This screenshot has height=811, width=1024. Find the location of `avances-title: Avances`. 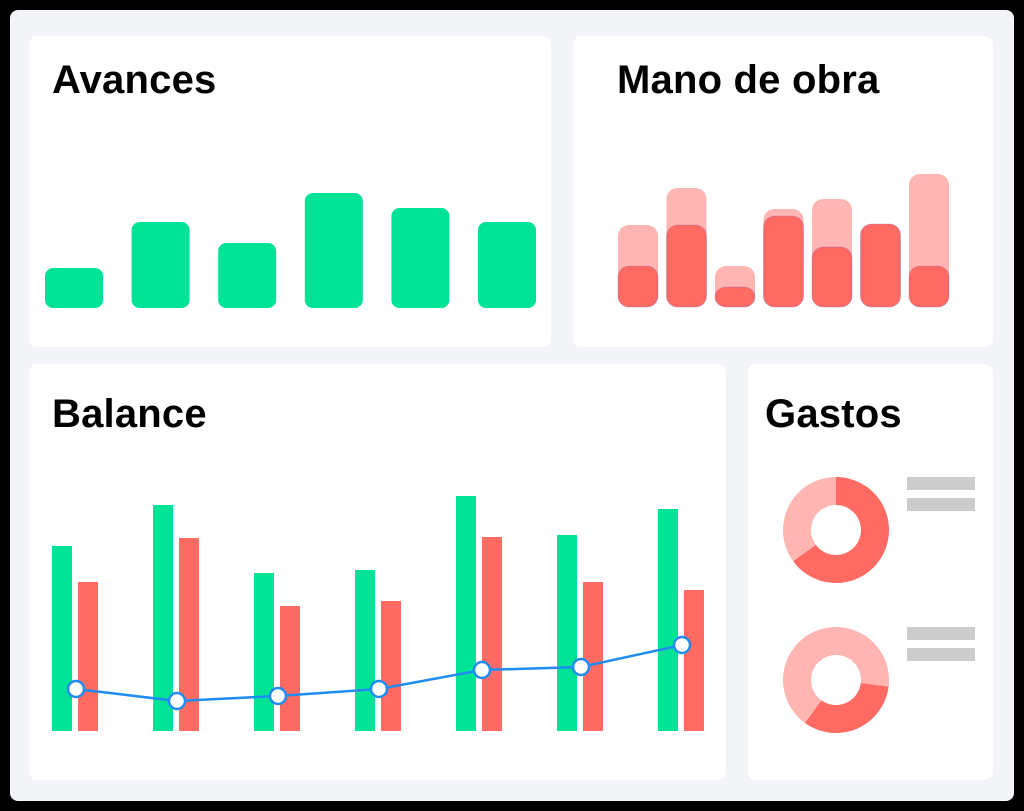

avances-title: Avances is located at coordinates (134, 80).